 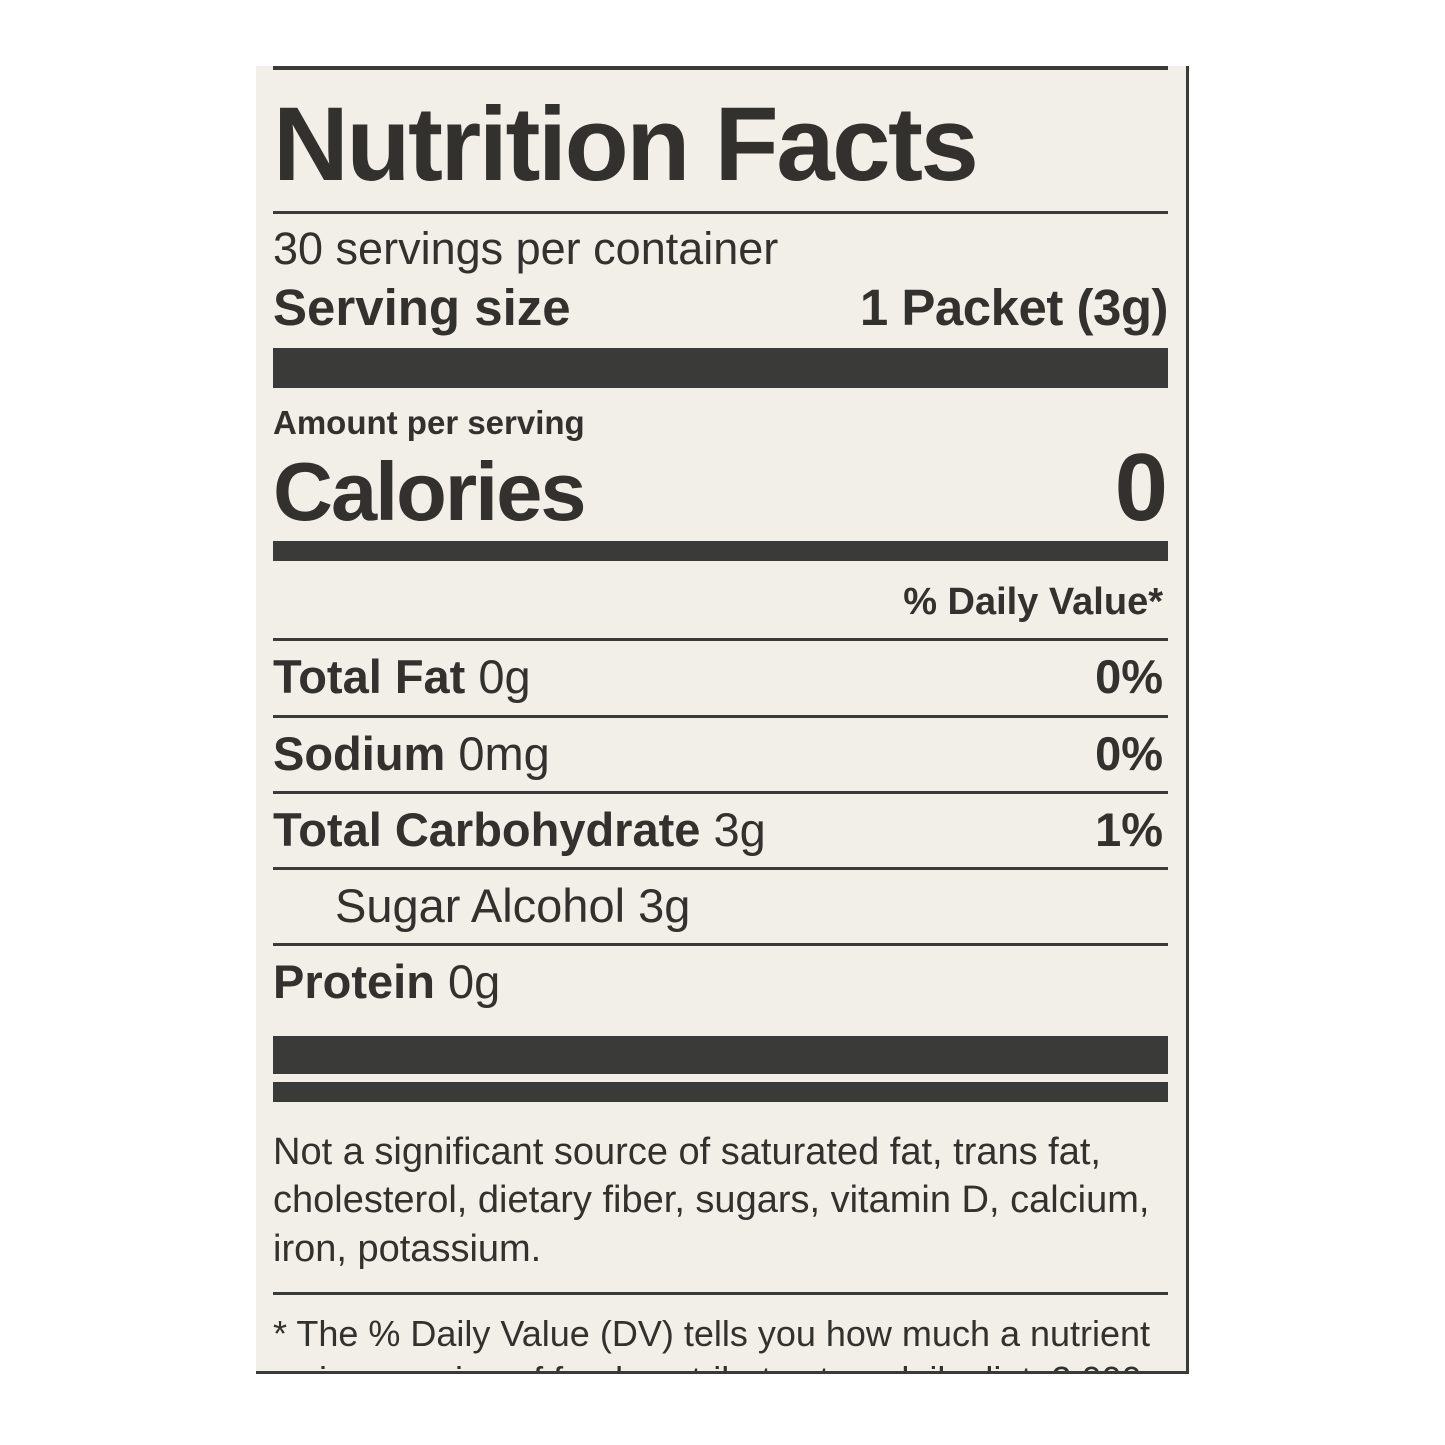 I want to click on rule-above-sodium, so click(x=720, y=716).